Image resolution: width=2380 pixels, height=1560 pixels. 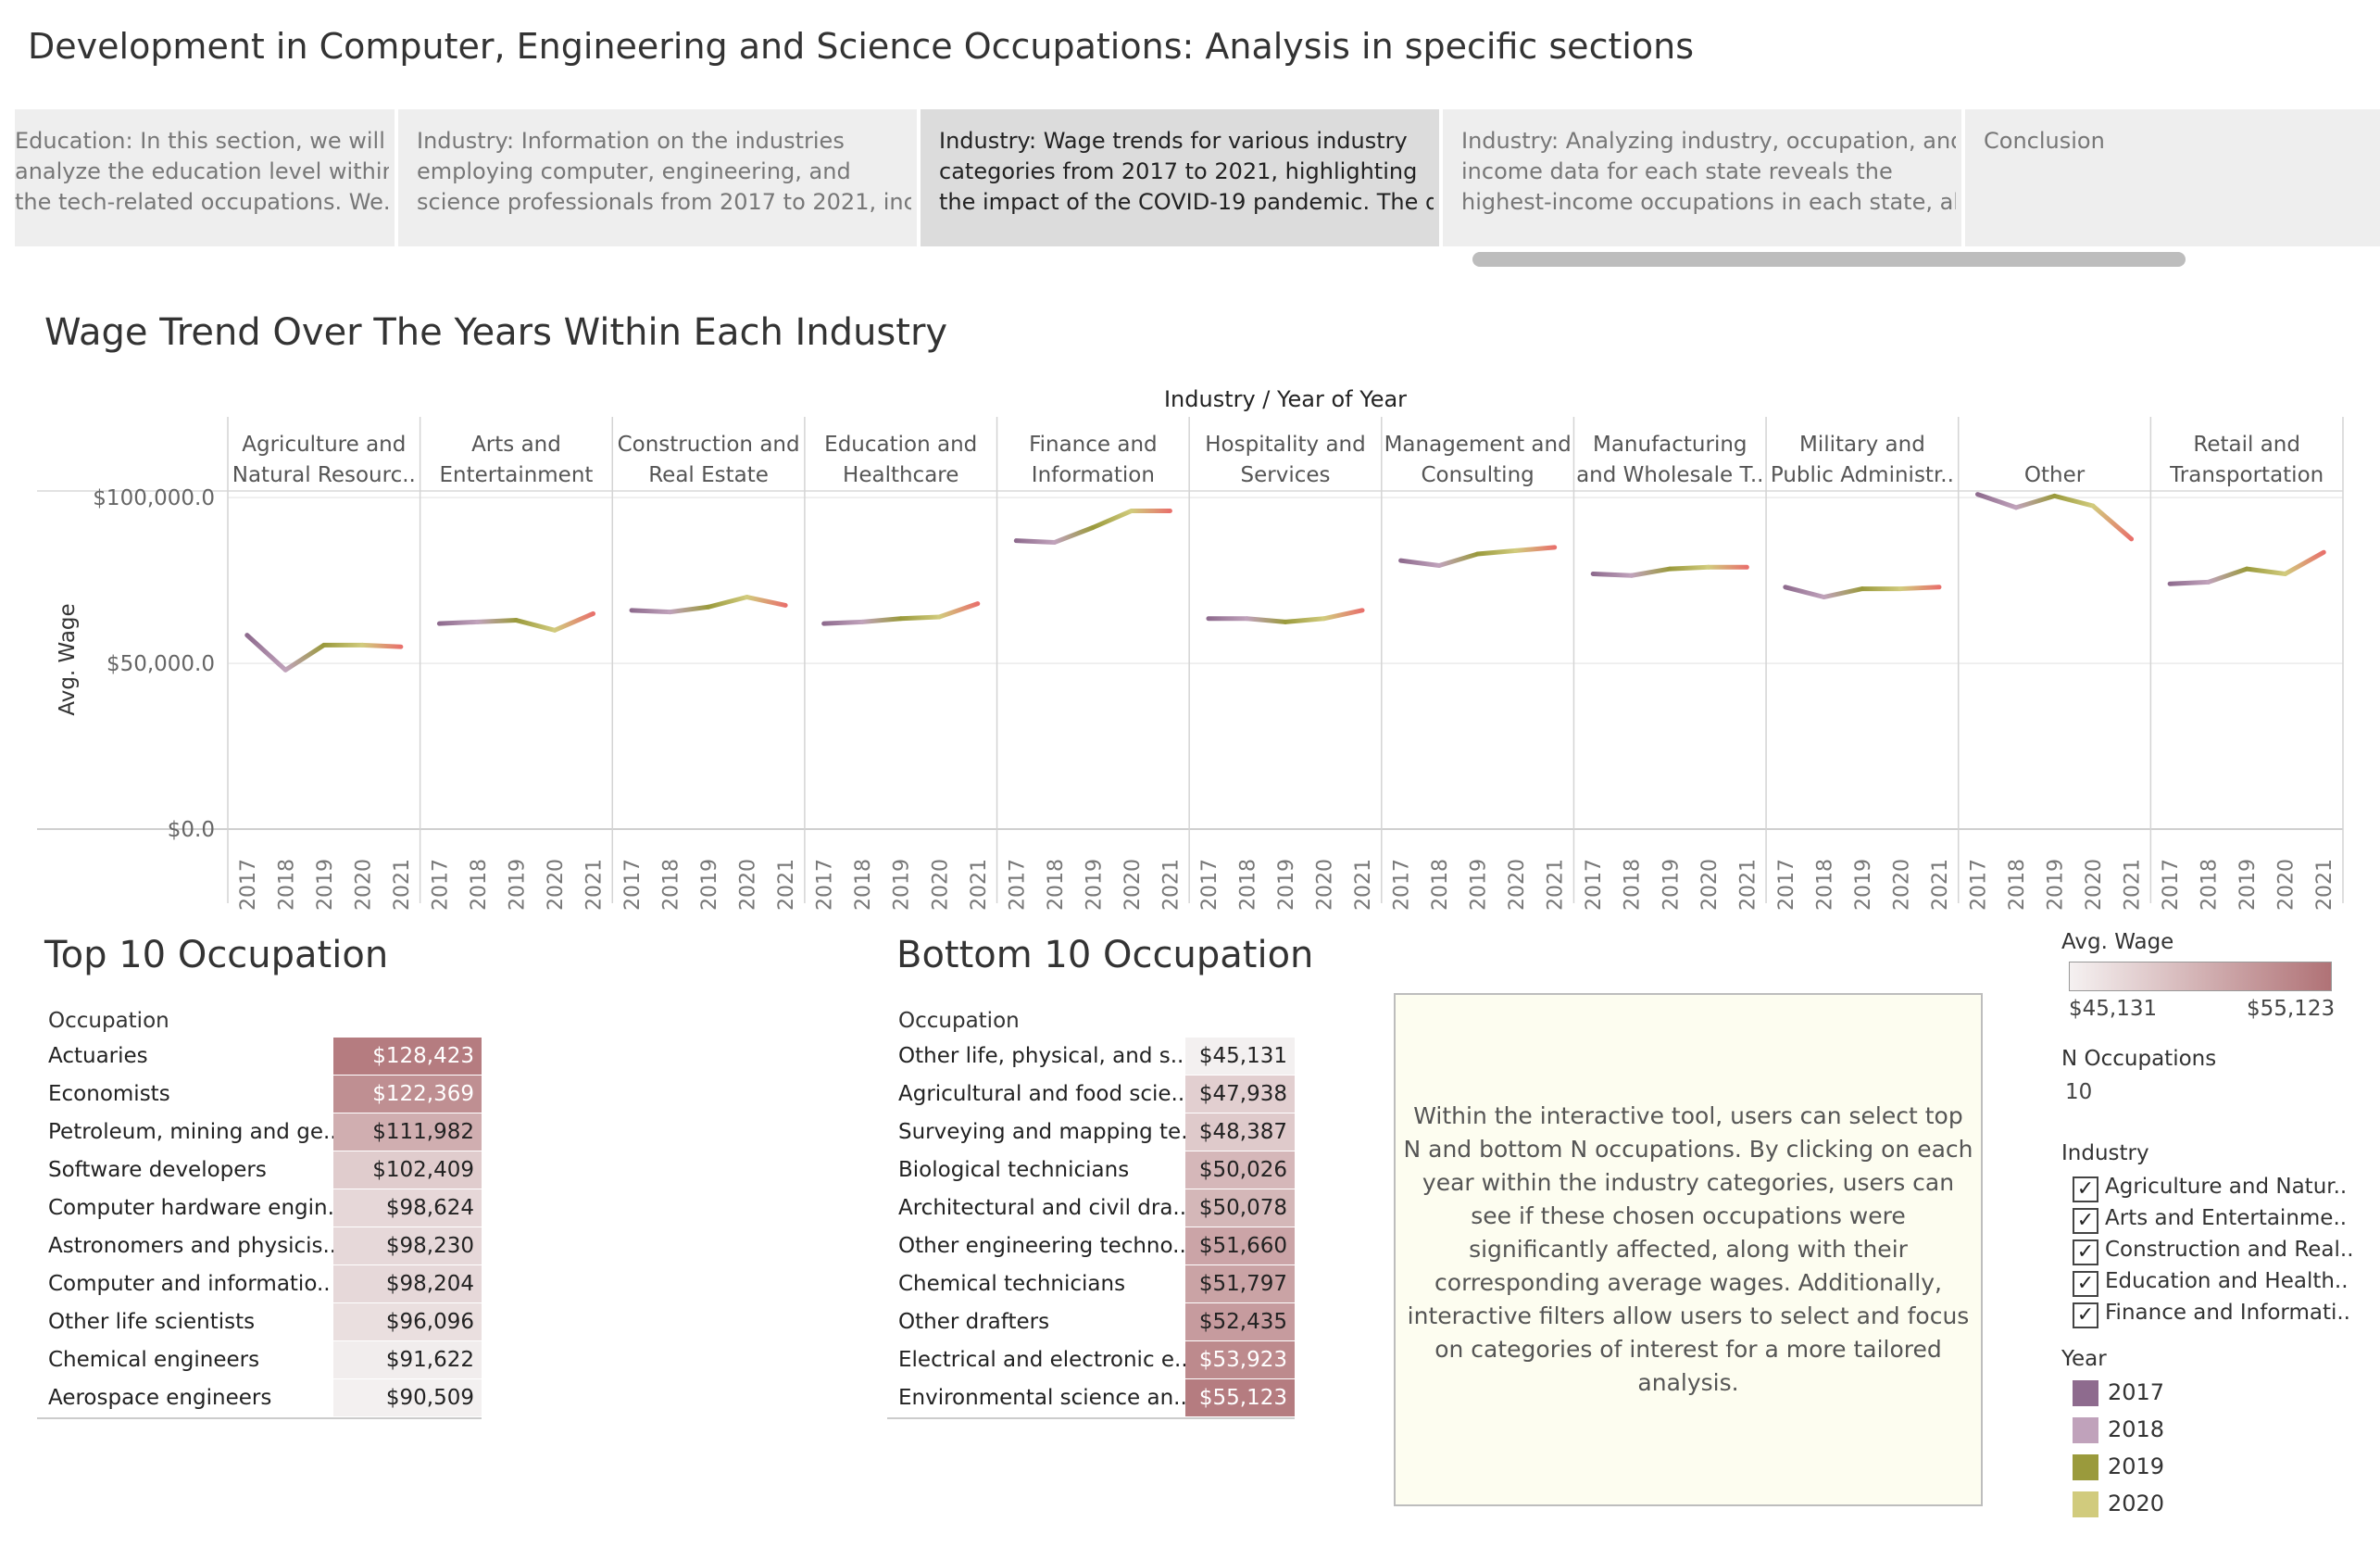 What do you see at coordinates (2084, 1359) in the screenshot?
I see `year-legend-title: Year` at bounding box center [2084, 1359].